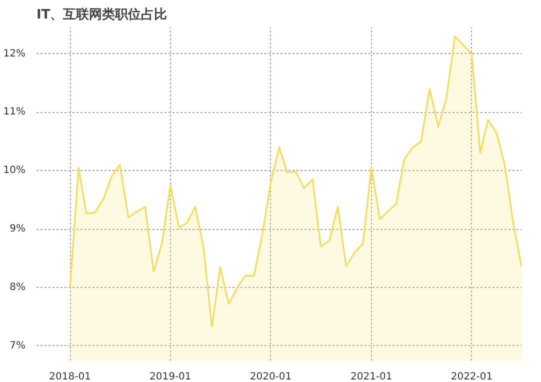 This screenshot has height=382, width=541. I want to click on chart-title: IT、互联网类职位占比, so click(102, 15).